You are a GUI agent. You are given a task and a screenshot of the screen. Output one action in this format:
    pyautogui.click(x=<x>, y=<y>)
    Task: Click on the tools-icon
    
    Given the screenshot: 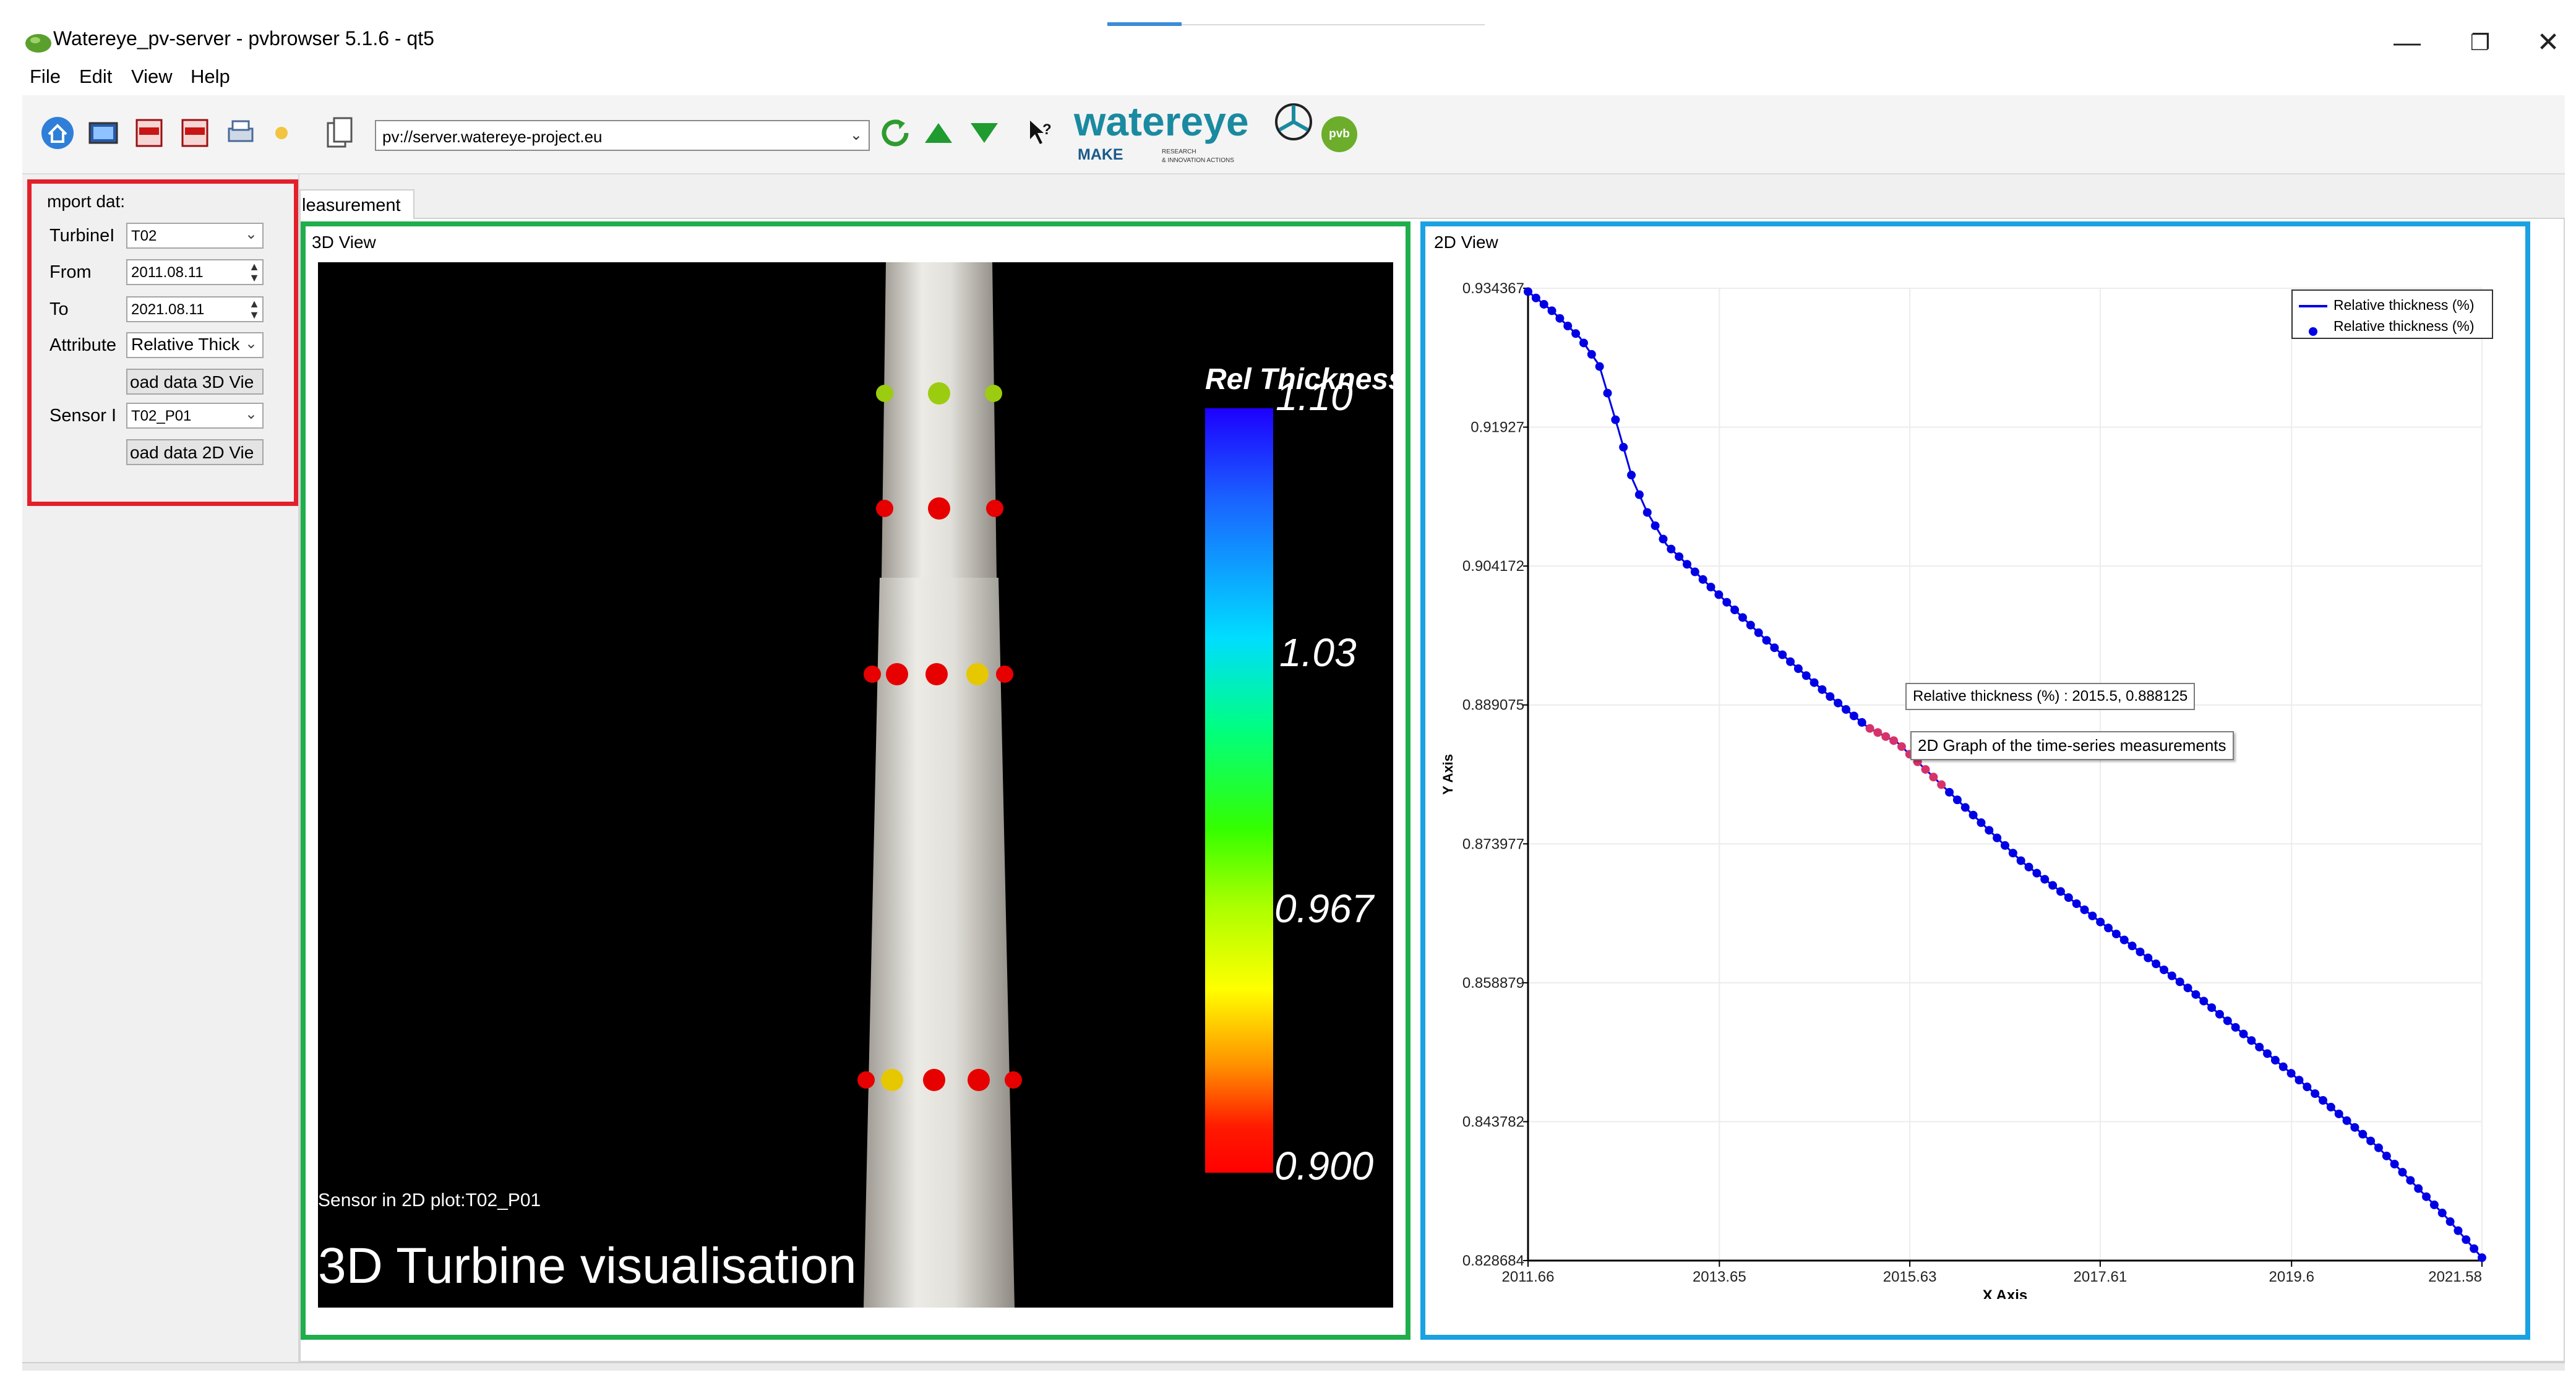 What is the action you would take?
    pyautogui.click(x=281, y=133)
    